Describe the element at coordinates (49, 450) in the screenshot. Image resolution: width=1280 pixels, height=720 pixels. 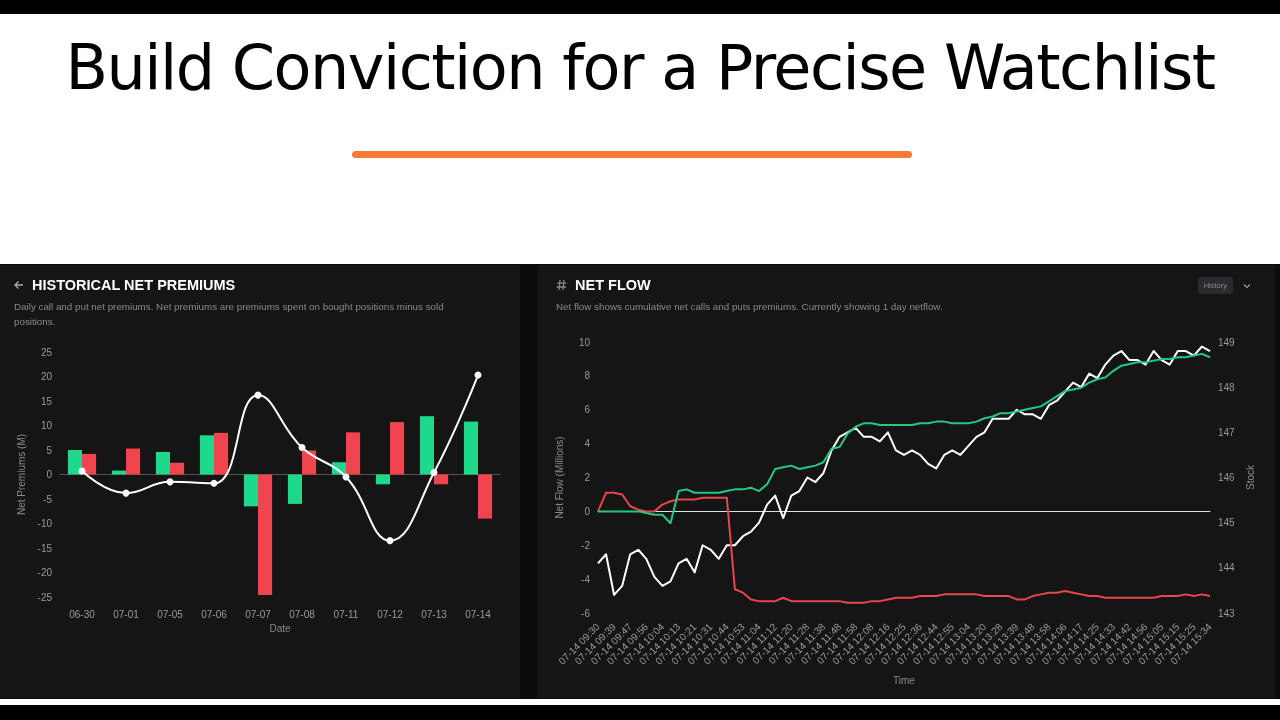
I see `y-tick-label: 5` at that location.